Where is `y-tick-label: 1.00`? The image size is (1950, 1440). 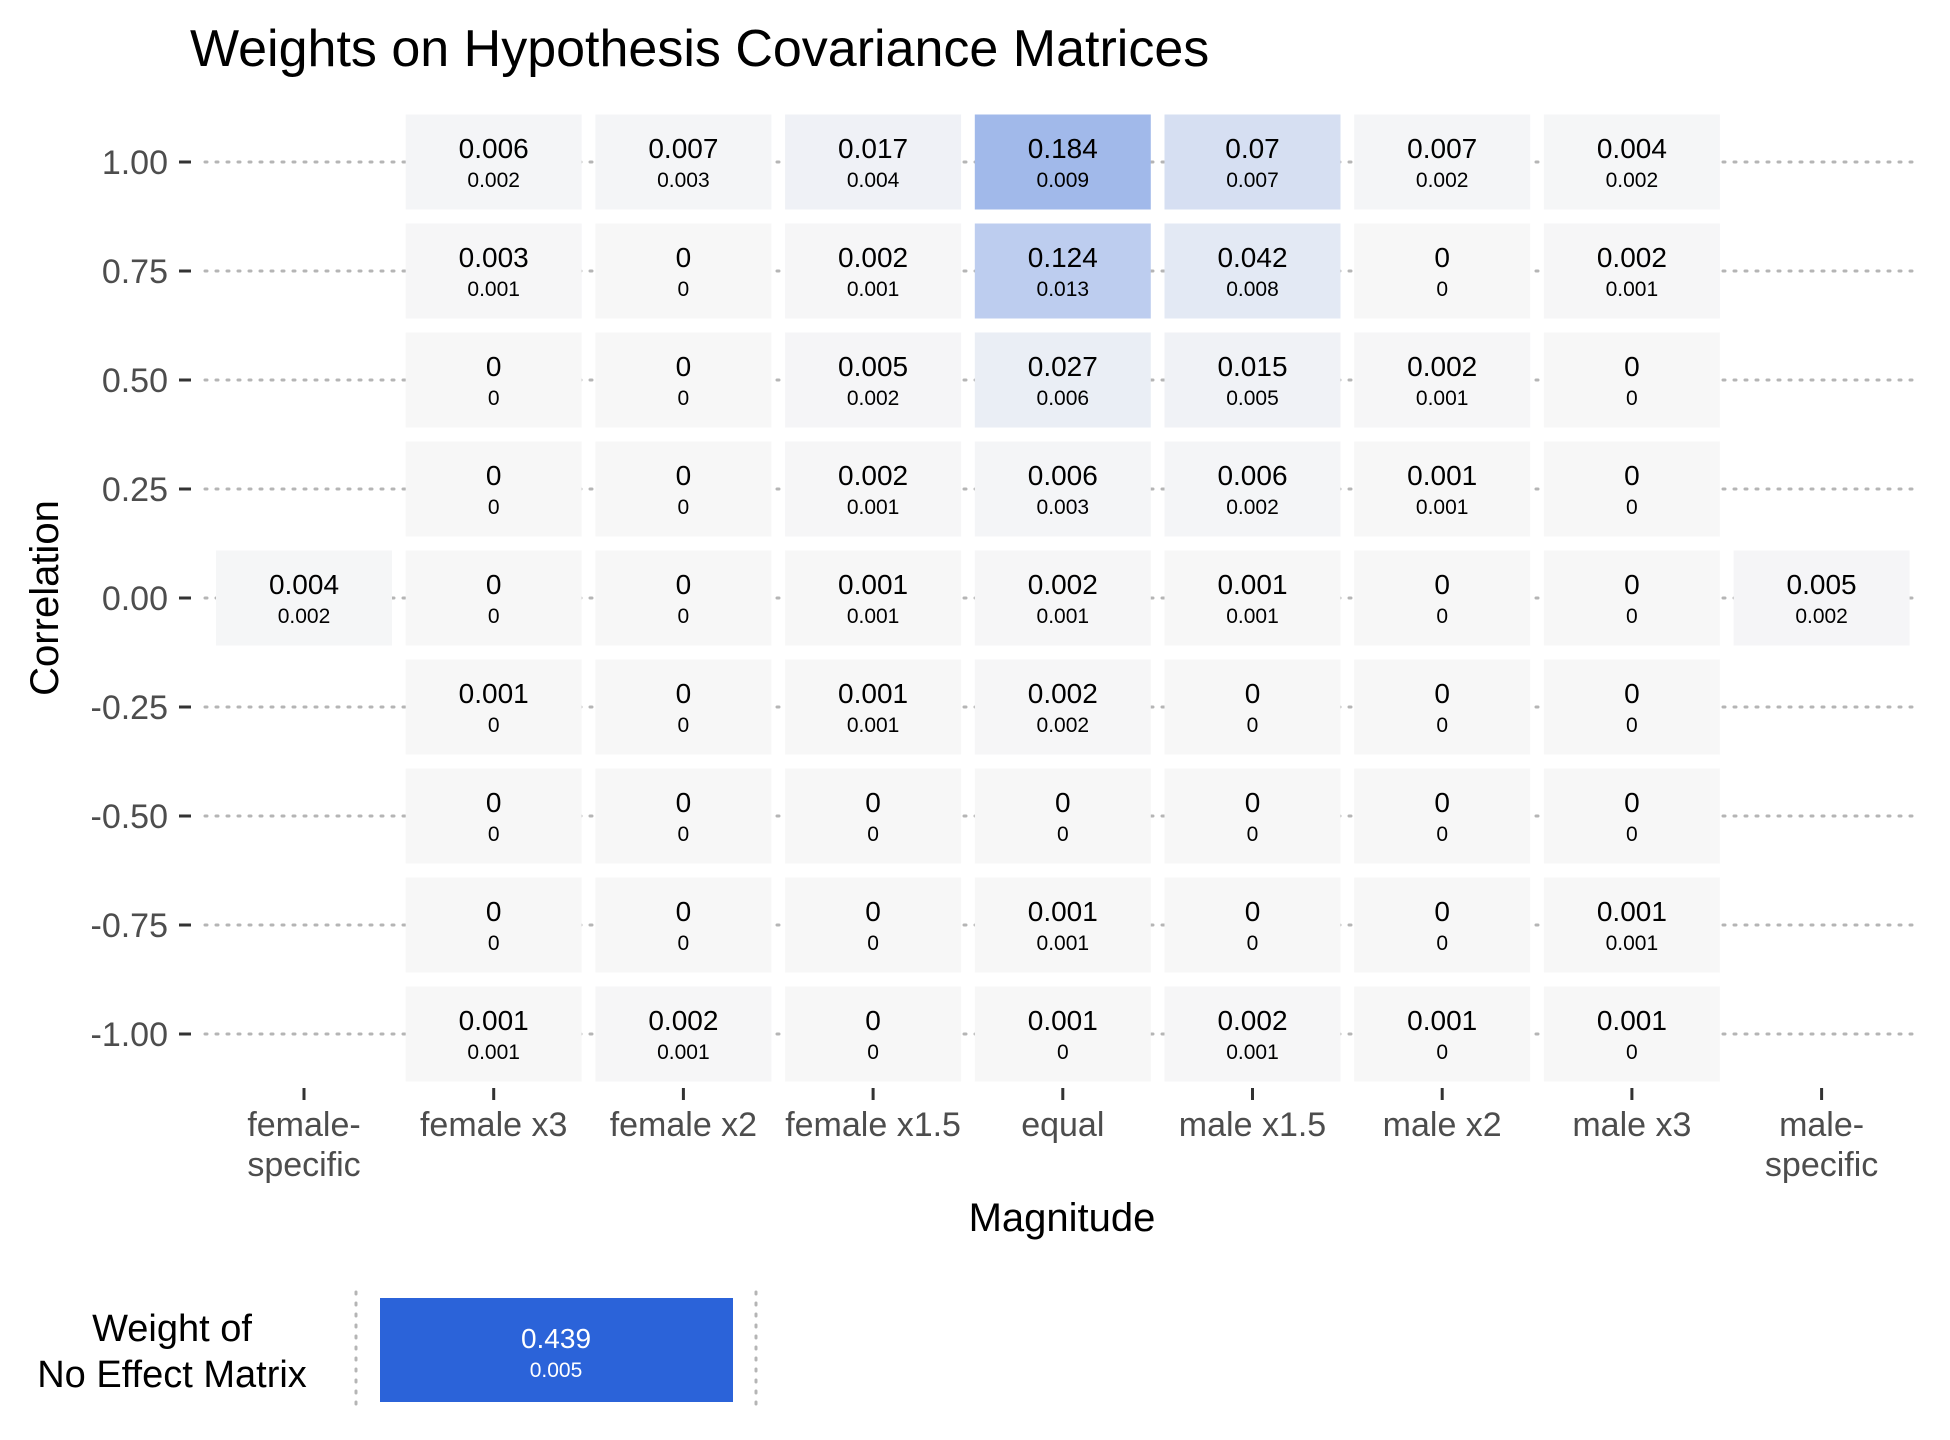 y-tick-label: 1.00 is located at coordinates (135, 163).